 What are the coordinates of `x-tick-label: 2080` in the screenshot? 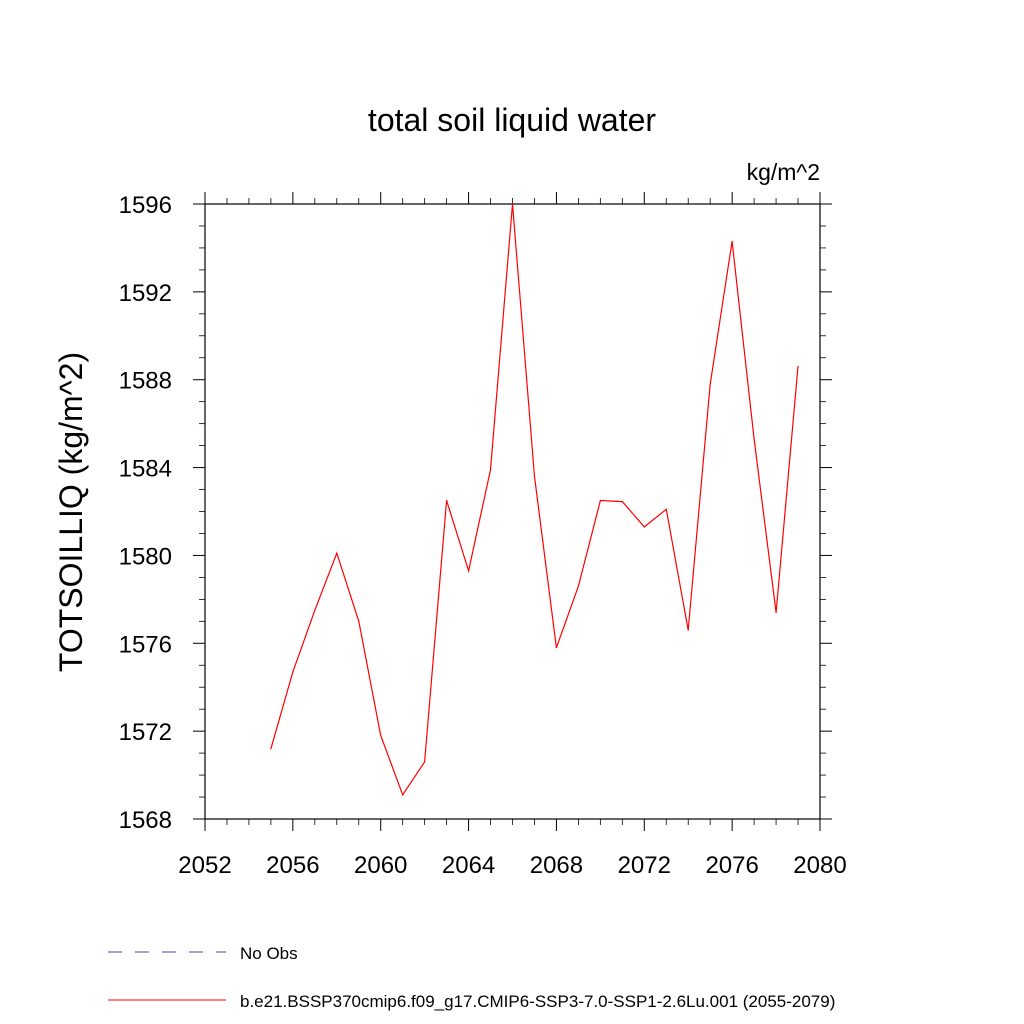 It's located at (819, 865).